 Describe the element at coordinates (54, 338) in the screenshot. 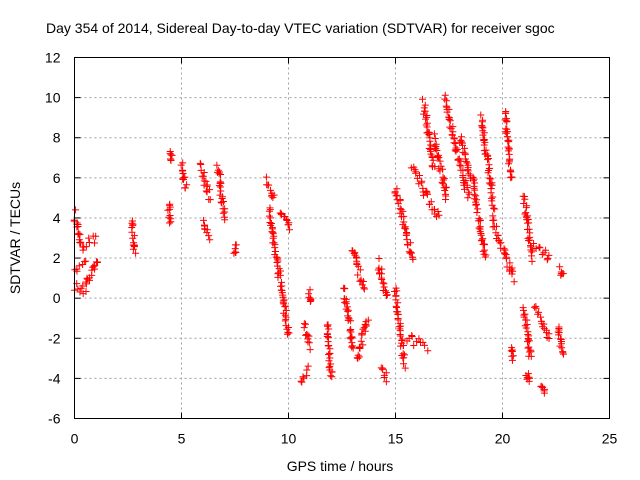

I see `y-tick-label: -2` at that location.